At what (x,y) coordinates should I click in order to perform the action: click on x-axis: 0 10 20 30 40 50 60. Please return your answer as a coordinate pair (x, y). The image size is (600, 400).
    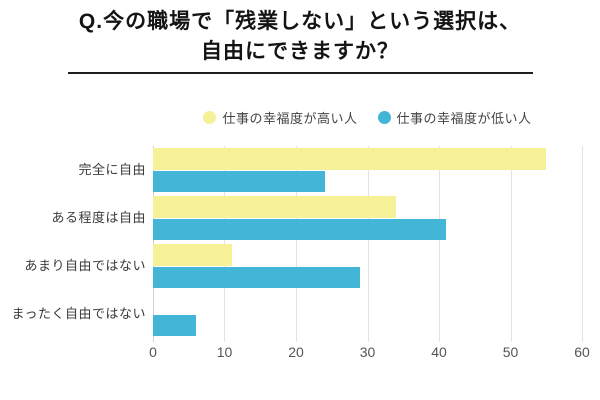
    Looking at the image, I should click on (369, 354).